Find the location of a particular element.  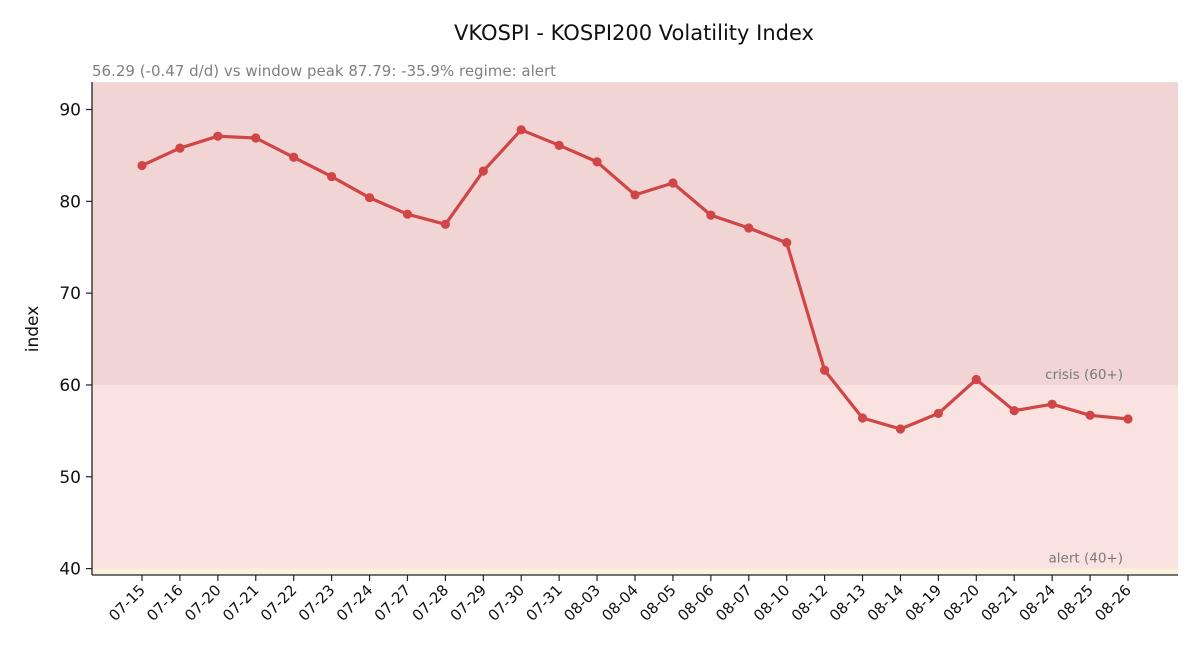

x-tick-label: 08-06 is located at coordinates (696, 603).